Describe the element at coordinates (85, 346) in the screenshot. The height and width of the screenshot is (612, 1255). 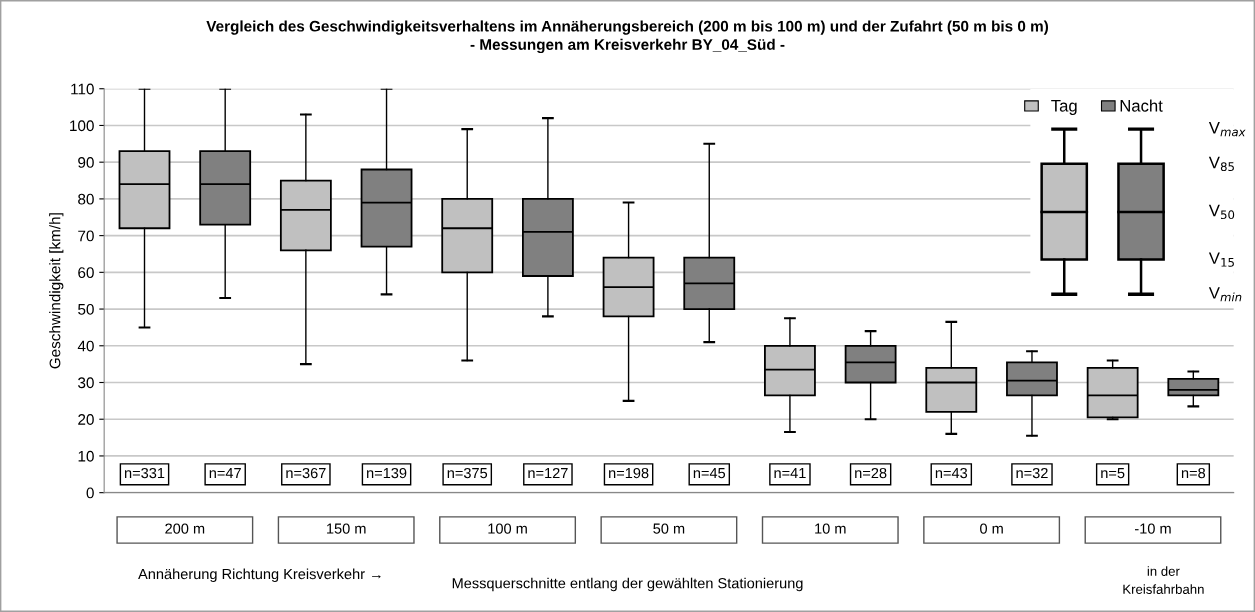
I see `y-tick-label: 40` at that location.